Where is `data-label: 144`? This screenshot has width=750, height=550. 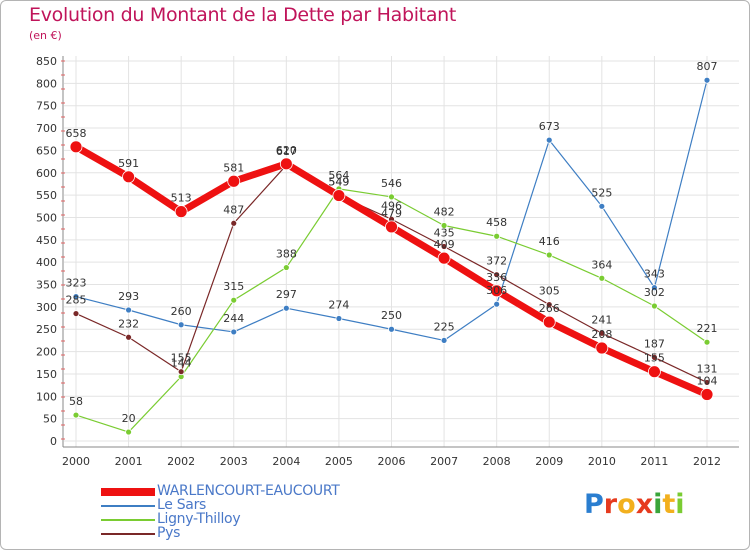
data-label: 144 is located at coordinates (181, 363).